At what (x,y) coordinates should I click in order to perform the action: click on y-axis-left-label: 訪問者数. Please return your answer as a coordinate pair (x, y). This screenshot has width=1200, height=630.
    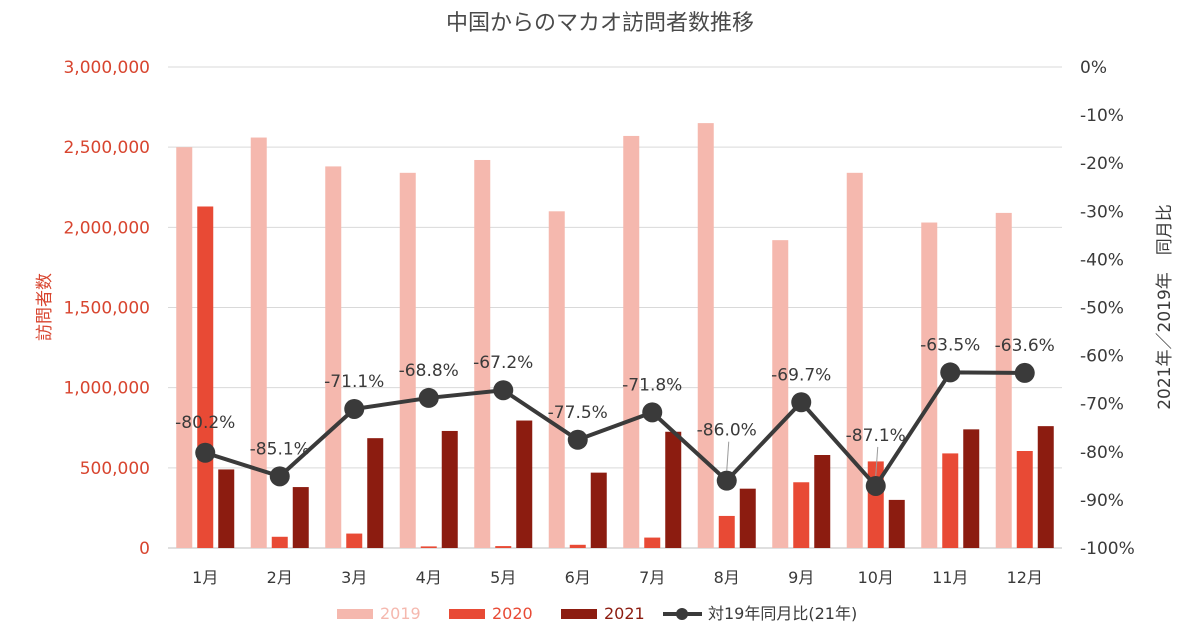
    Looking at the image, I should click on (45, 307).